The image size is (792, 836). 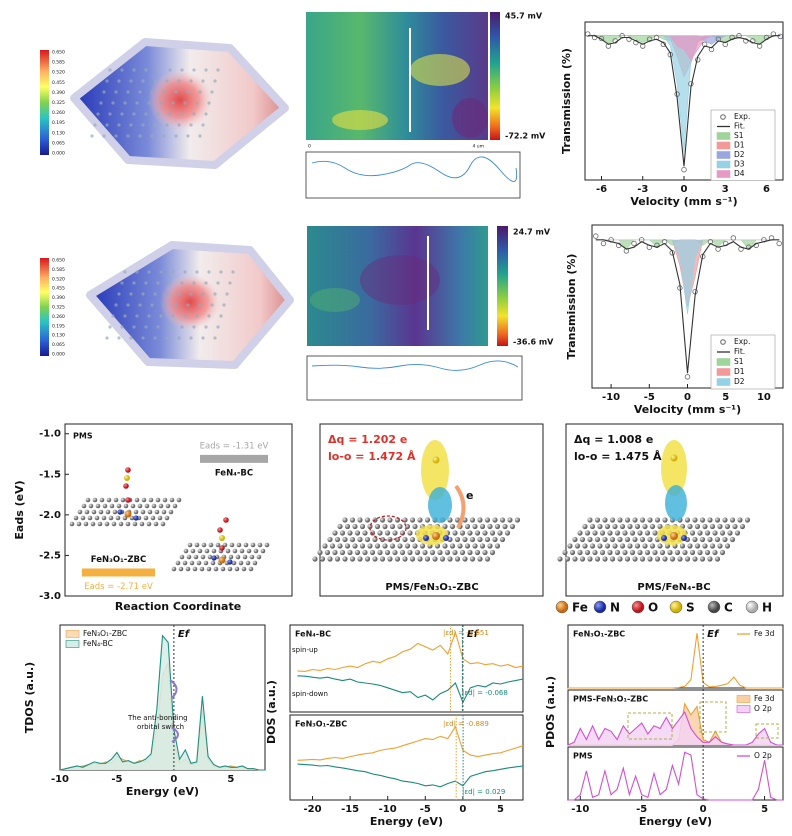 I want to click on panel-label: FeN₃O₁-ZBC, so click(x=599, y=634).